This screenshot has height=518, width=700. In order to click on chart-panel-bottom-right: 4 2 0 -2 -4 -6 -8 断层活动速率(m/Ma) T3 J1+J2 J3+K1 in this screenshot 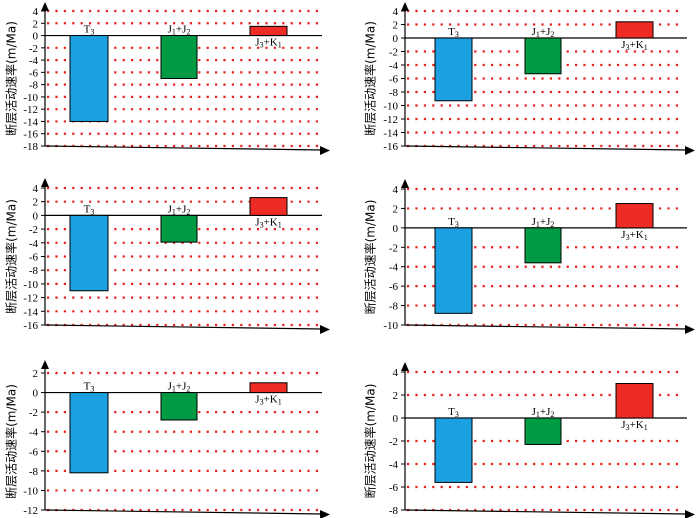, I will do `click(529, 440)`.